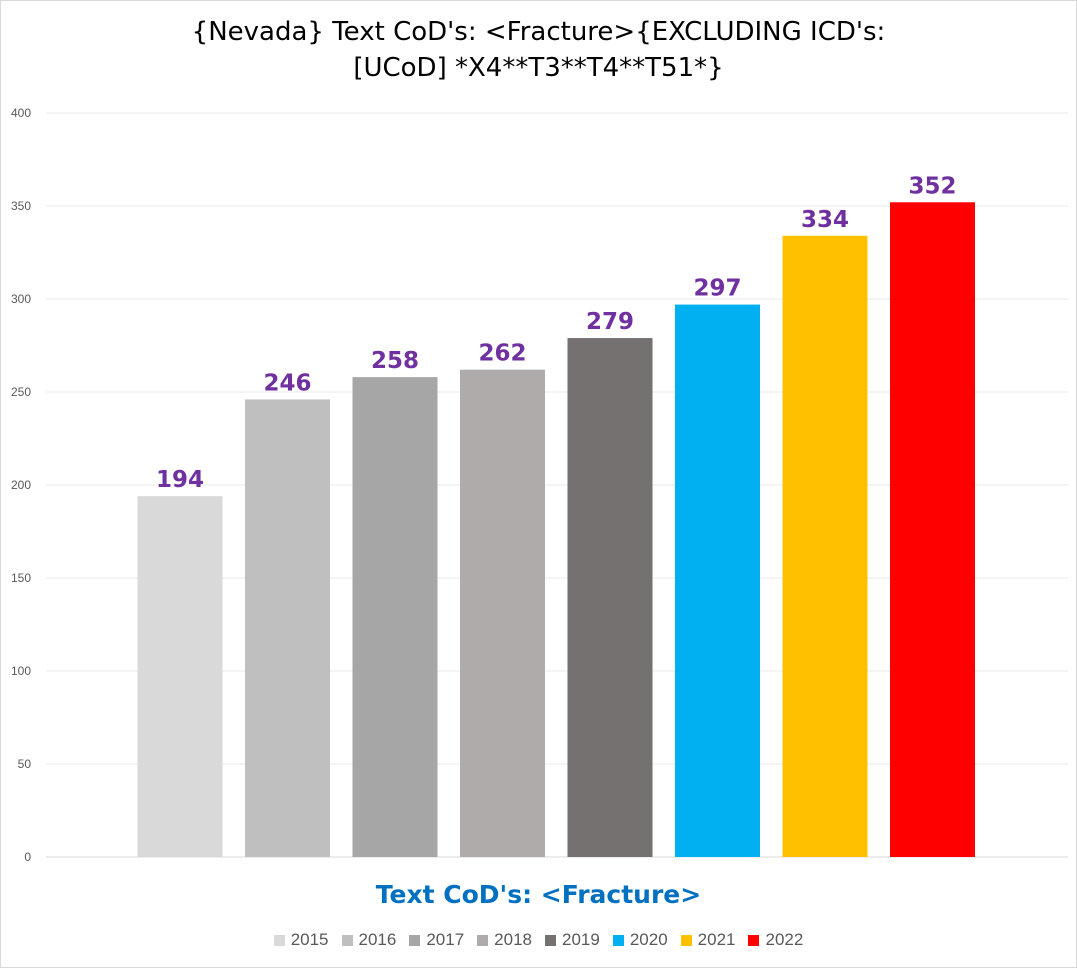 The image size is (1077, 968). What do you see at coordinates (25, 764) in the screenshot?
I see `y-tick-label: 50` at bounding box center [25, 764].